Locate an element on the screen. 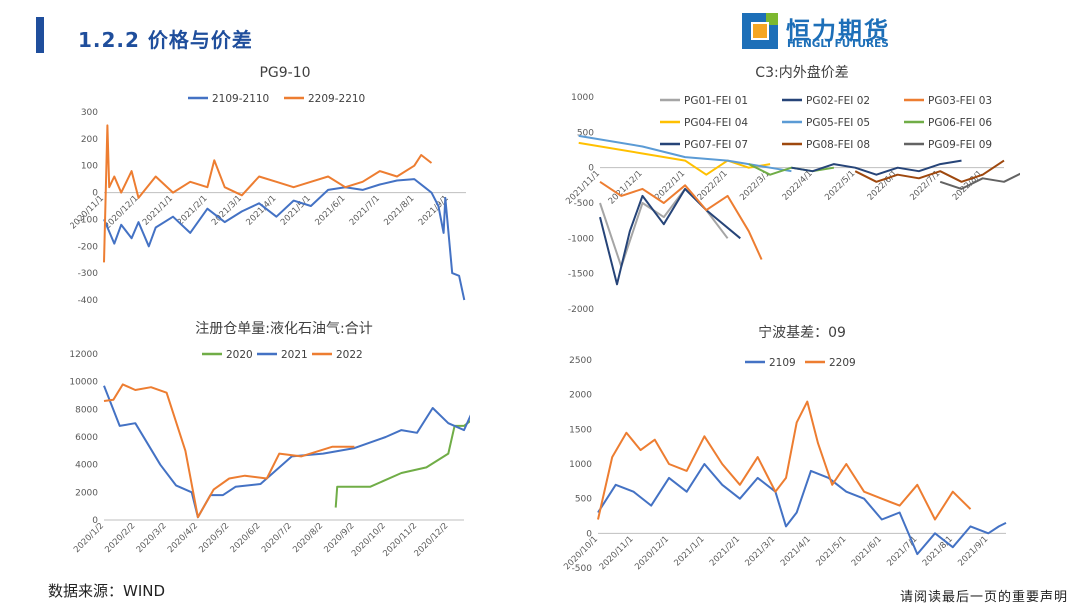 The image size is (1080, 608). legend-label: PG05-FEI 05 is located at coordinates (838, 123).